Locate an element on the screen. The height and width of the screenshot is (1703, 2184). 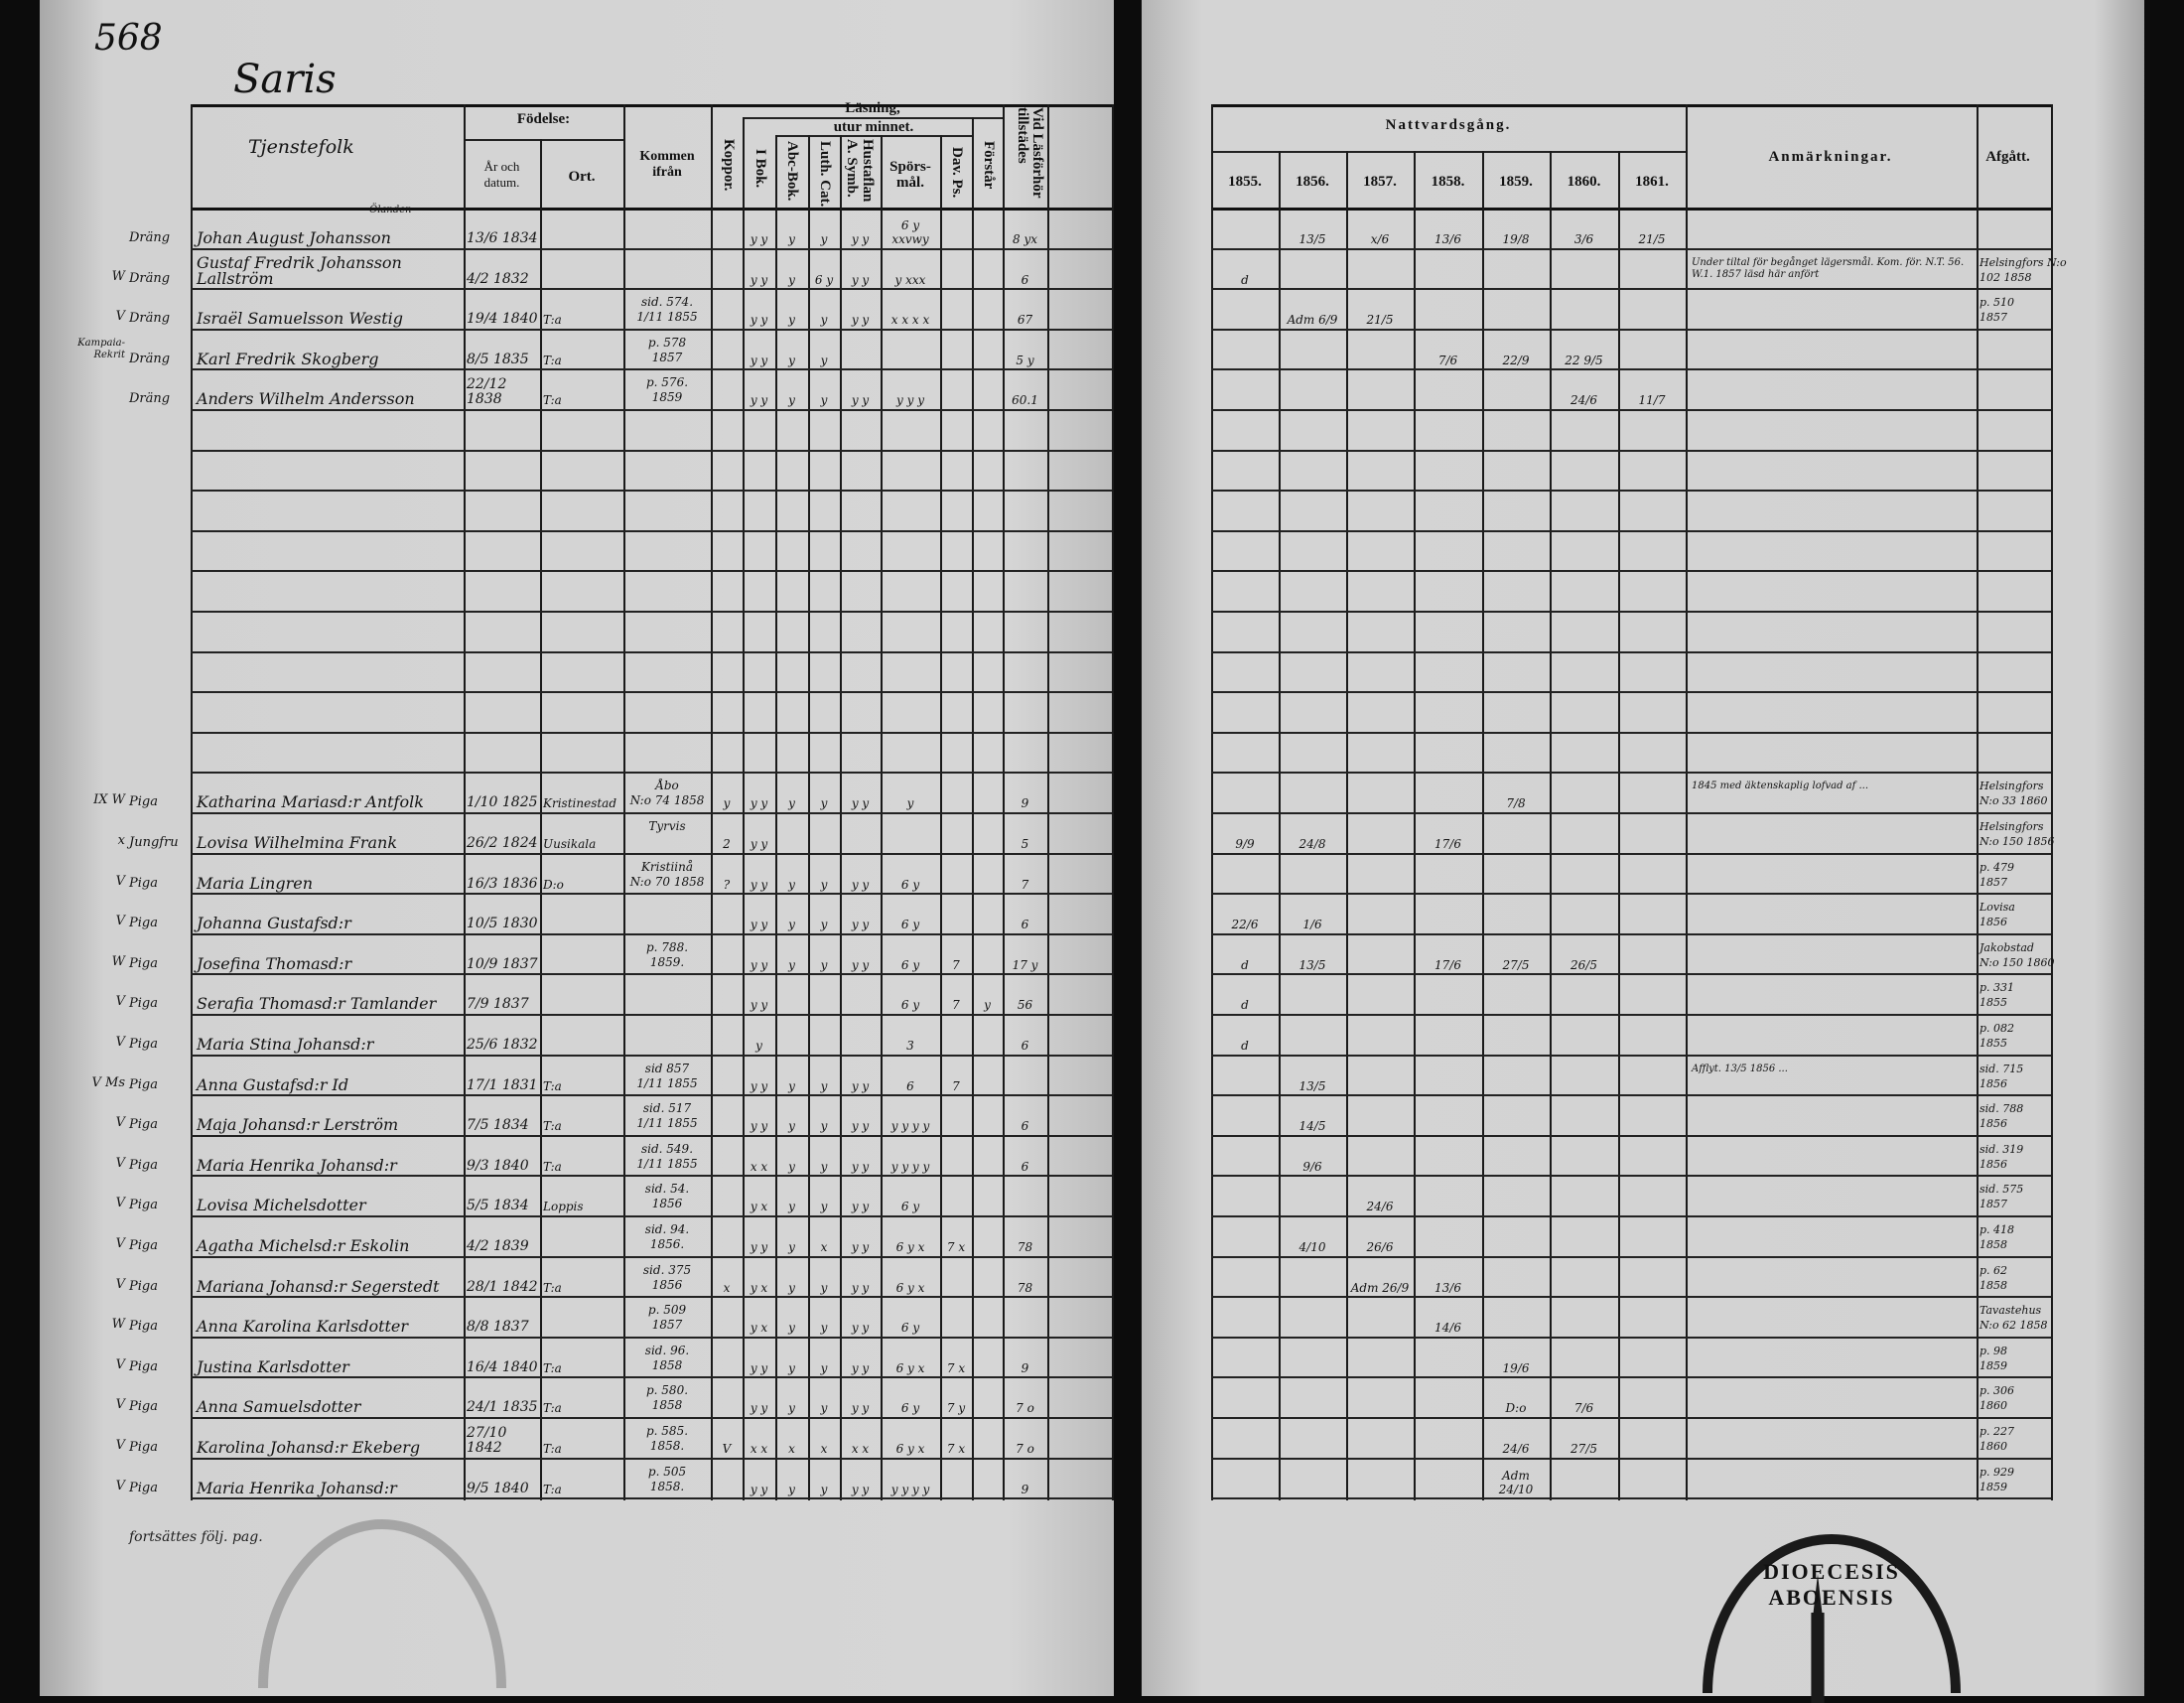
reading-mark-cell: 78 is located at coordinates (1025, 1238).